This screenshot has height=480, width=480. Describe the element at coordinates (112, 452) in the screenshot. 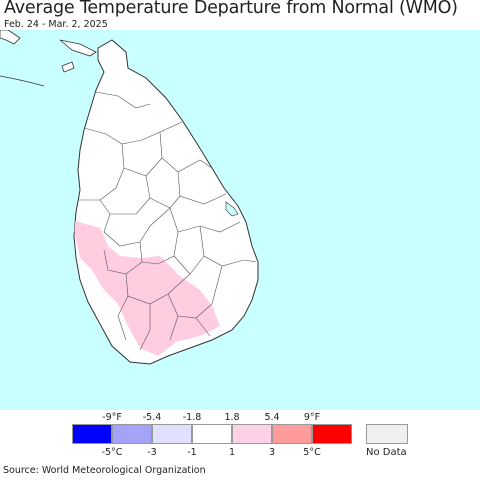

I see `legend-c-tick: -5°C` at that location.